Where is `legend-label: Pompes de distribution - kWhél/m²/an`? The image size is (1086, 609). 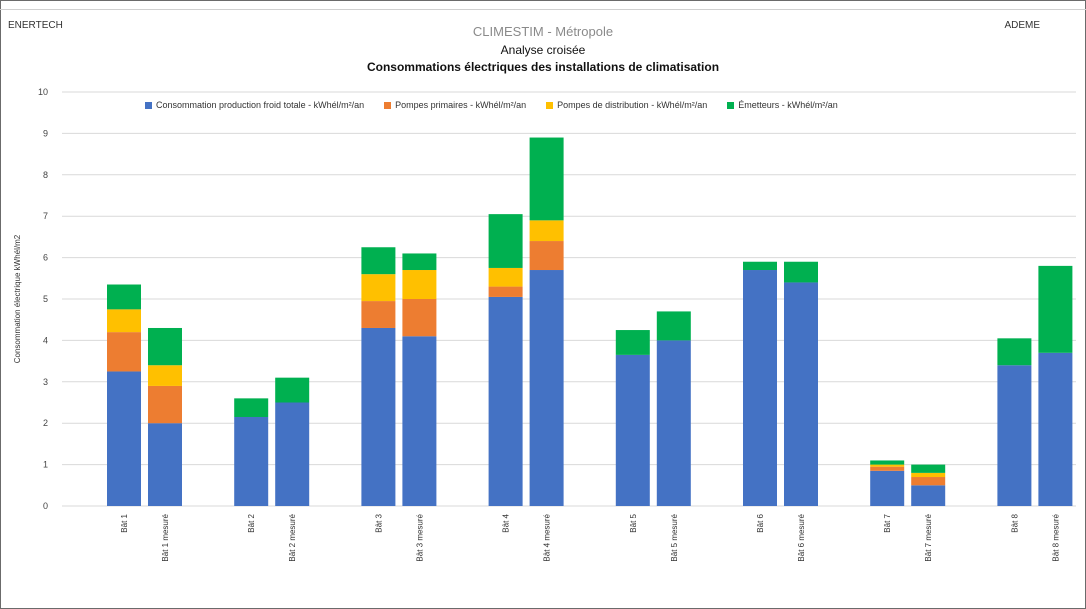
legend-label: Pompes de distribution - kWhél/m²/an is located at coordinates (632, 105).